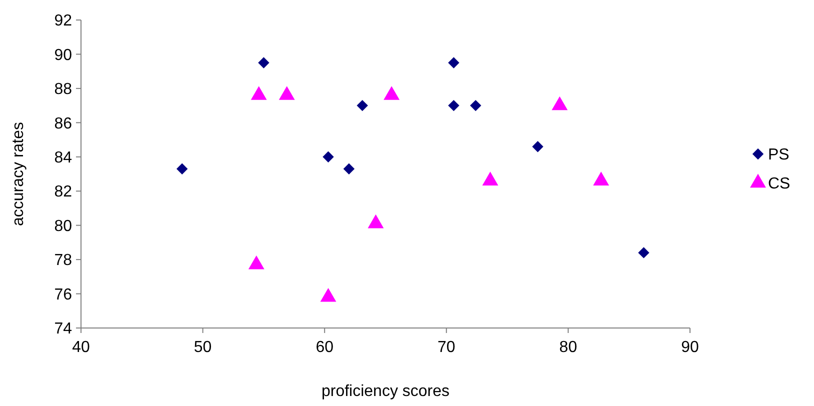  I want to click on y-tick-label: 74, so click(63, 329).